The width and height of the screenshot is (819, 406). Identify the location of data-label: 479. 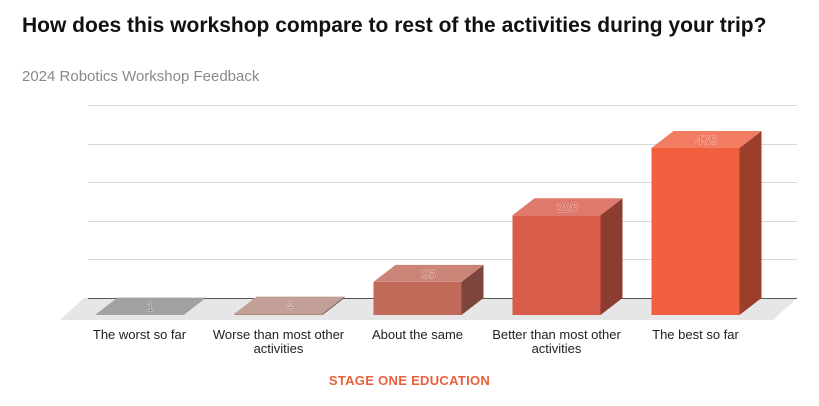
(707, 140).